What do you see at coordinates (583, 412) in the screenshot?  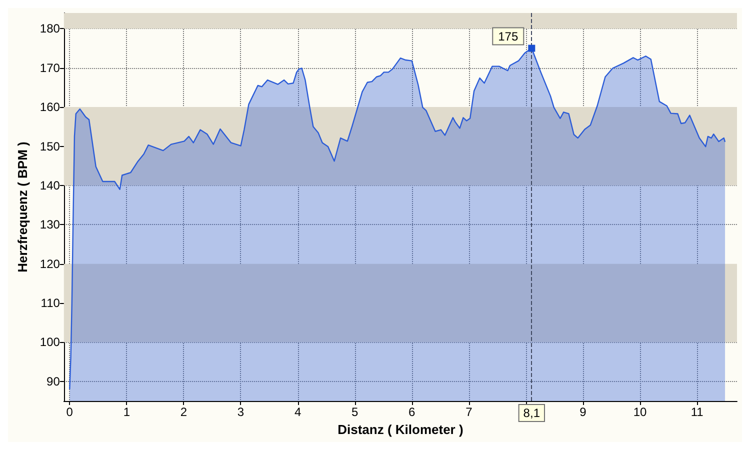 I see `x-tick-label: 9` at bounding box center [583, 412].